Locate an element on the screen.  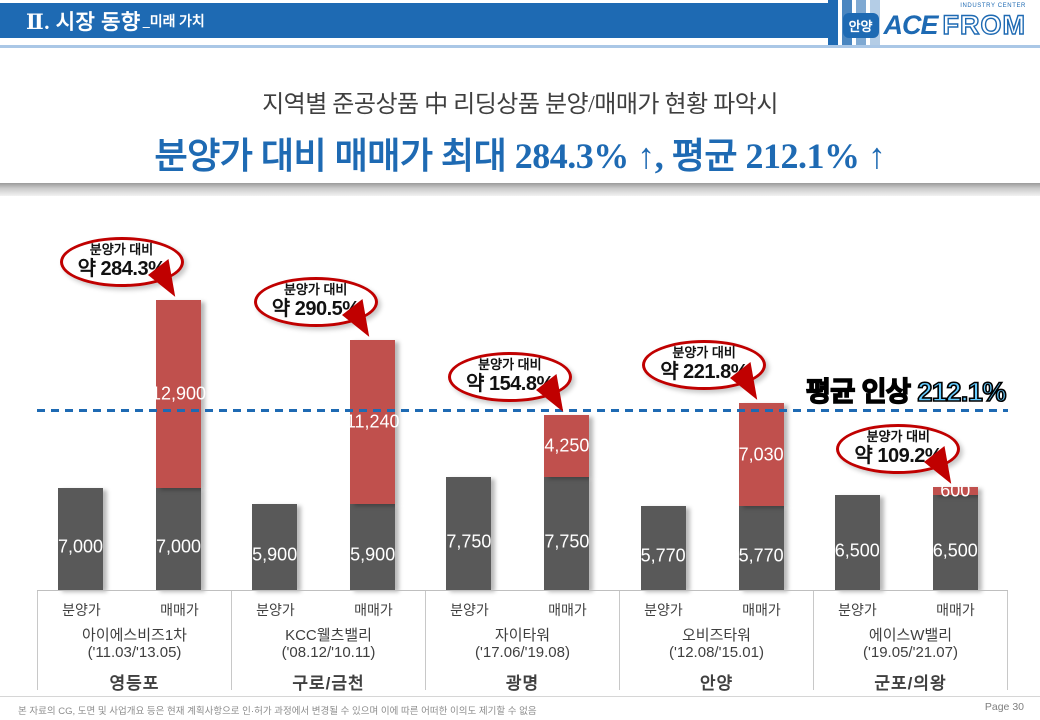
logo-brand-from: FROM is located at coordinates (984, 24).